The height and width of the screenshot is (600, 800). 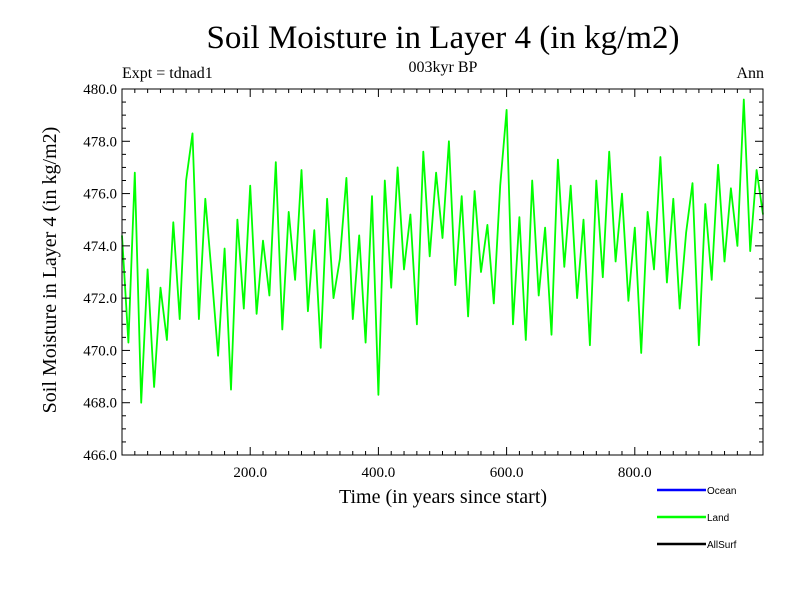 What do you see at coordinates (635, 473) in the screenshot?
I see `x-tick-label: 800.0` at bounding box center [635, 473].